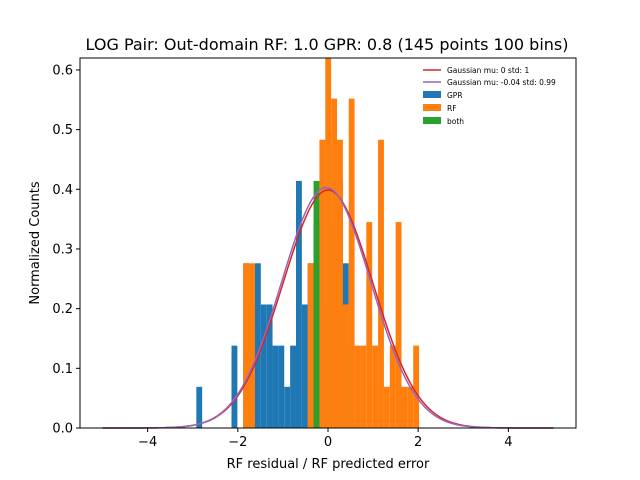 The height and width of the screenshot is (480, 640). What do you see at coordinates (501, 82) in the screenshot?
I see `legend-label-gaussian-2: Gaussian mu: -0.04 std: 0.99` at bounding box center [501, 82].